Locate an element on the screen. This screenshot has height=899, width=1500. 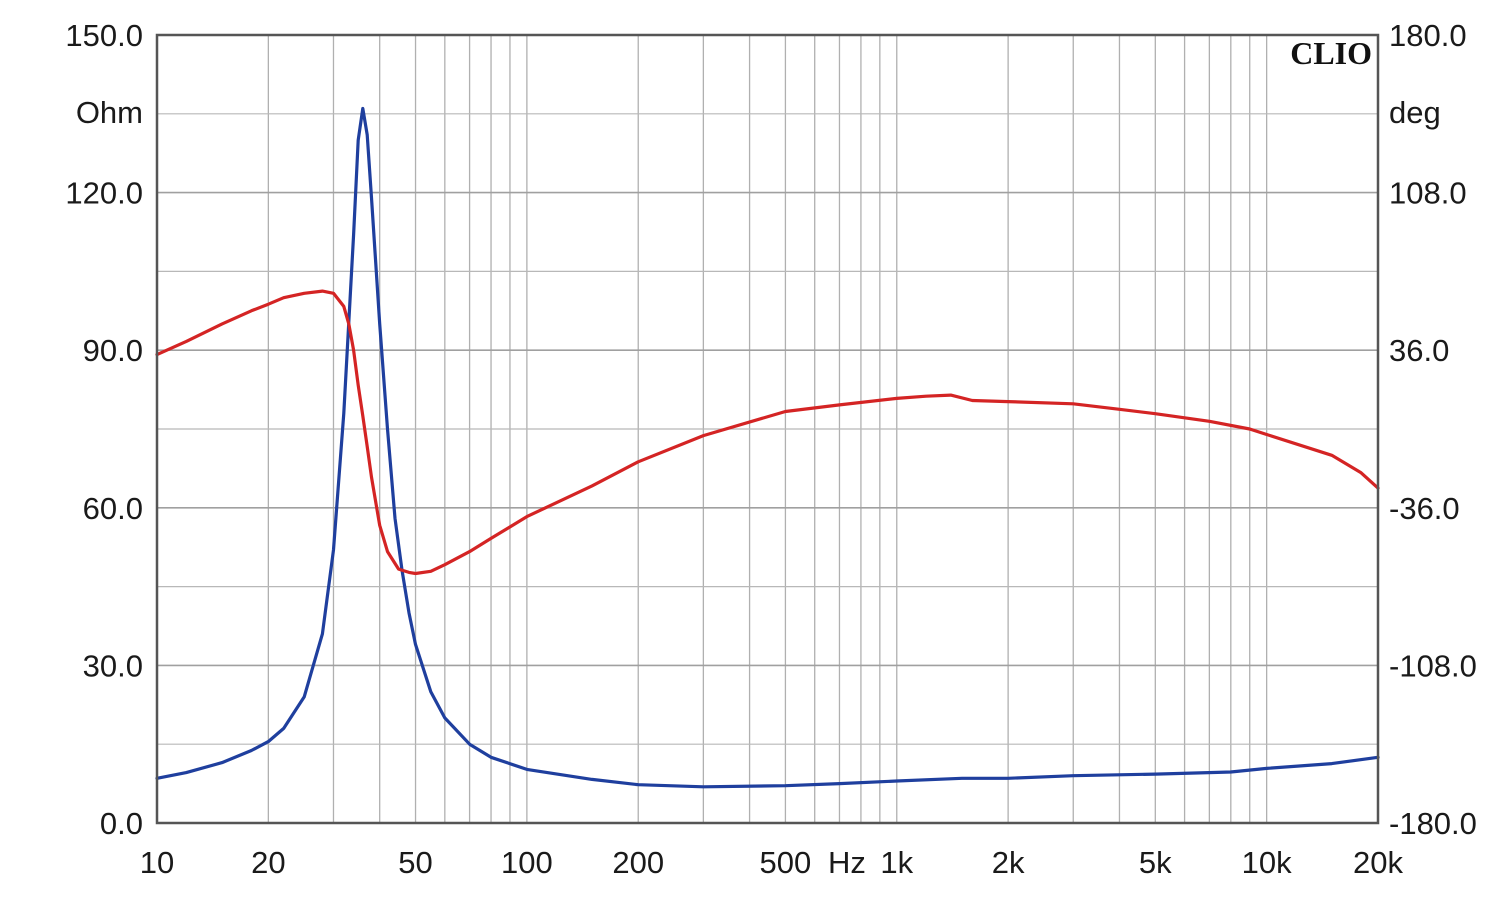
right-y-tick-label: -108.0 is located at coordinates (1433, 665).